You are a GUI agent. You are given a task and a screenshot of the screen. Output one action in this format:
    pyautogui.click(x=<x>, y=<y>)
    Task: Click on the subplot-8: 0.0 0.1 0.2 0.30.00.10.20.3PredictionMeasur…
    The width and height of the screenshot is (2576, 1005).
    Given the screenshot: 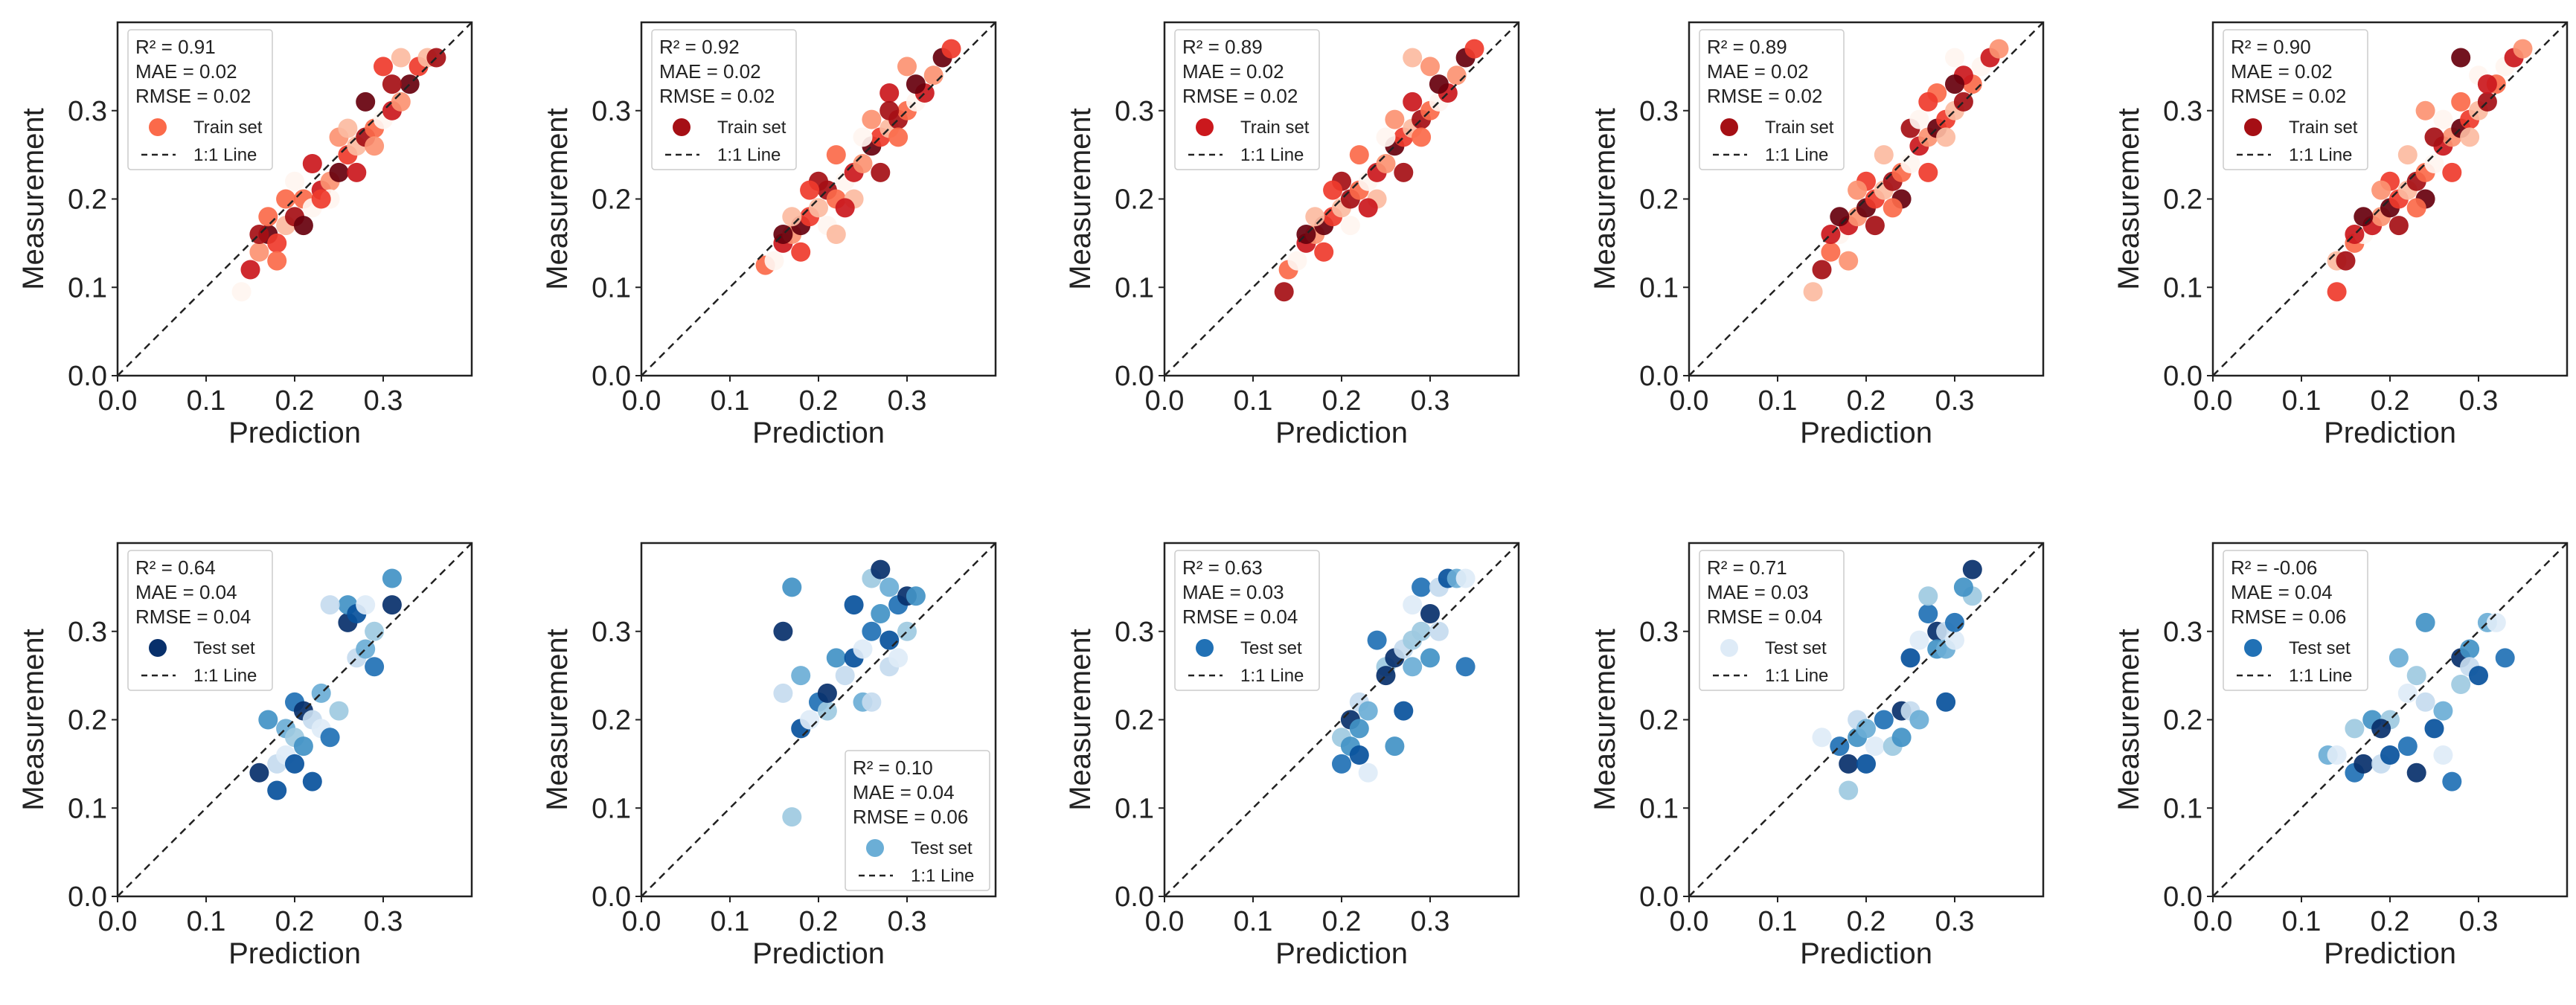 What is the action you would take?
    pyautogui.click(x=1292, y=756)
    